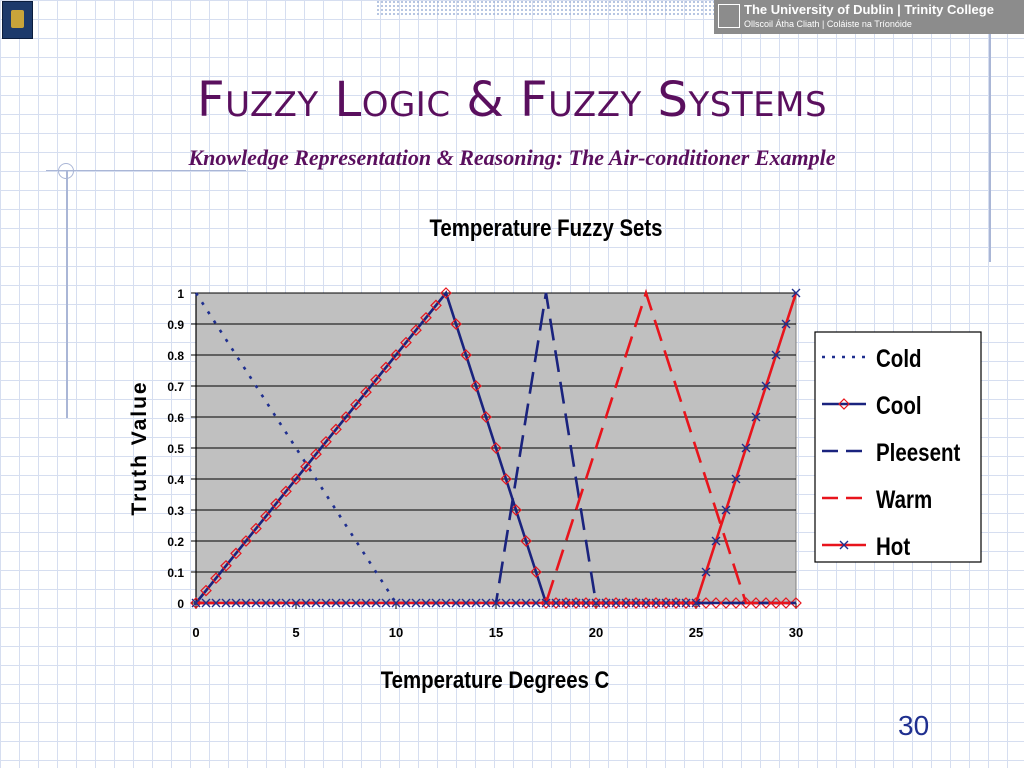  I want to click on y-tick-label: 0.6, so click(175, 418).